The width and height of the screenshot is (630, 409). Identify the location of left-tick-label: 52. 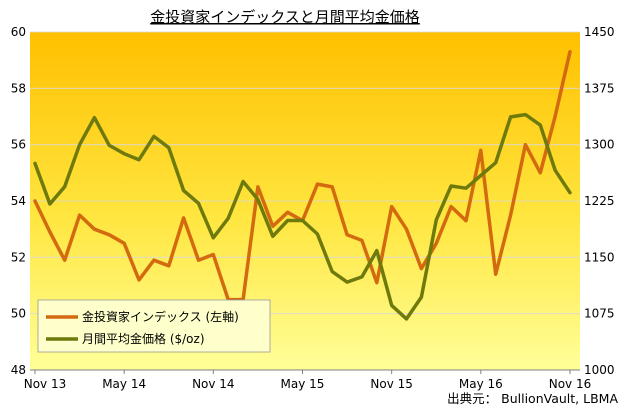
(18, 257).